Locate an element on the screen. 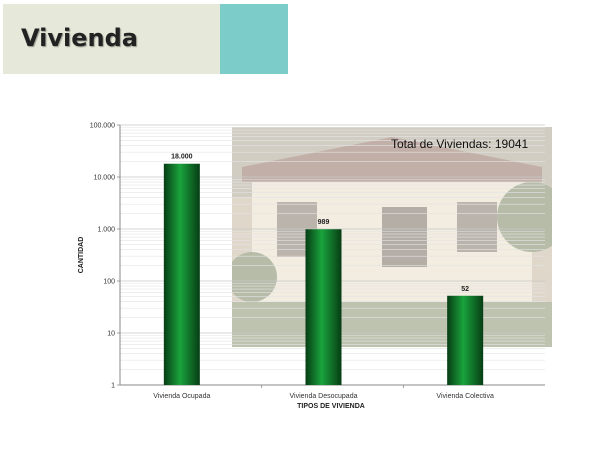 This screenshot has width=600, height=450. y-tick-label: 1 is located at coordinates (113, 386).